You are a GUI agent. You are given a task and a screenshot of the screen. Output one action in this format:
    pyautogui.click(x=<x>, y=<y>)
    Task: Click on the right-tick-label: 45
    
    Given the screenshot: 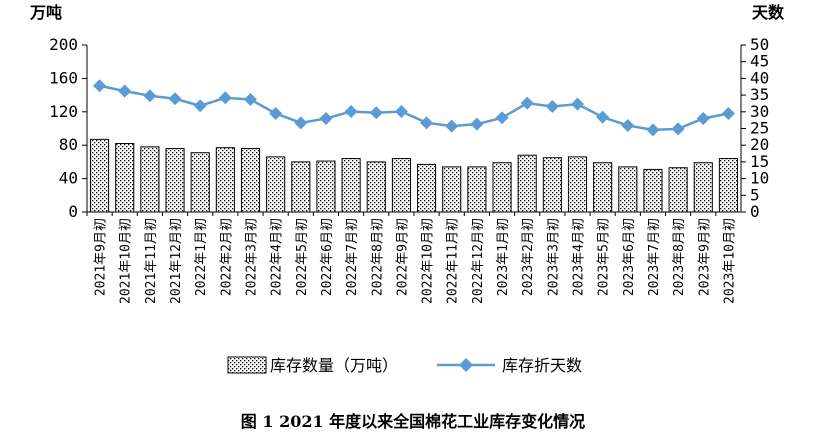 What is the action you would take?
    pyautogui.click(x=759, y=61)
    